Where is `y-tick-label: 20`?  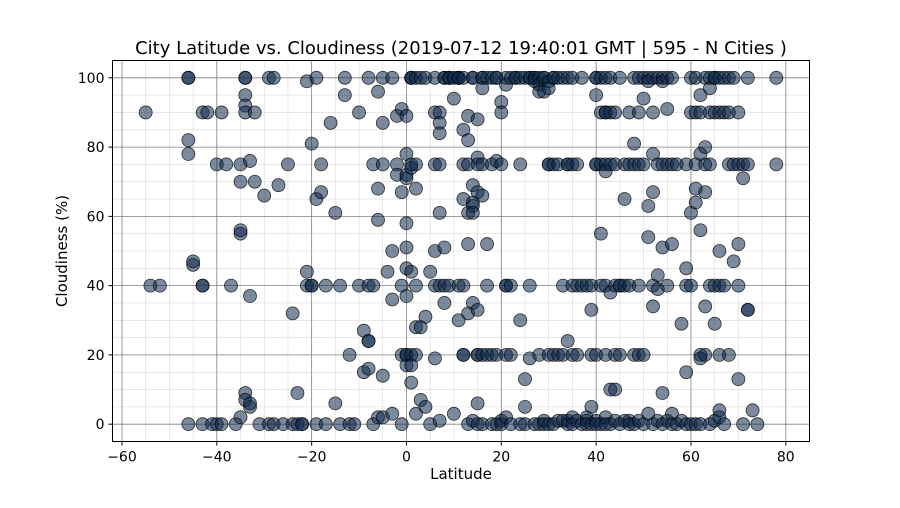
y-tick-label: 20 is located at coordinates (96, 356).